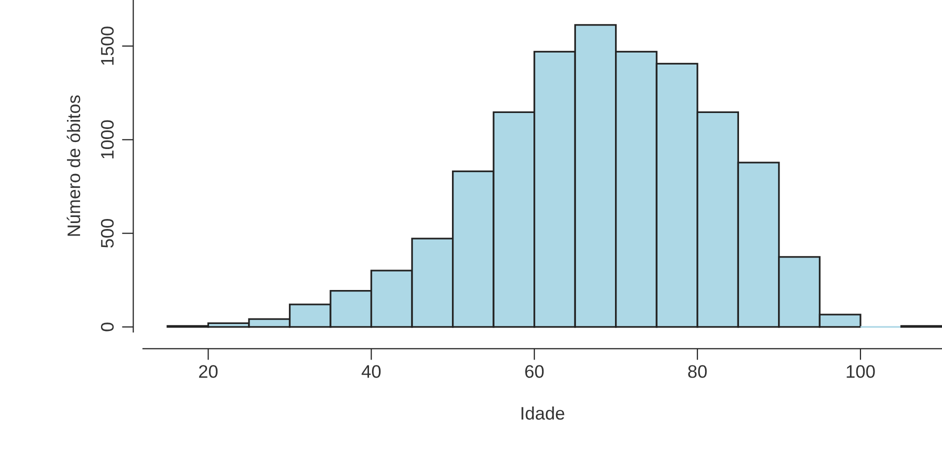 Image resolution: width=942 pixels, height=467 pixels. Describe the element at coordinates (73, 165) in the screenshot. I see `y-axis-title: Número de óbitos` at that location.